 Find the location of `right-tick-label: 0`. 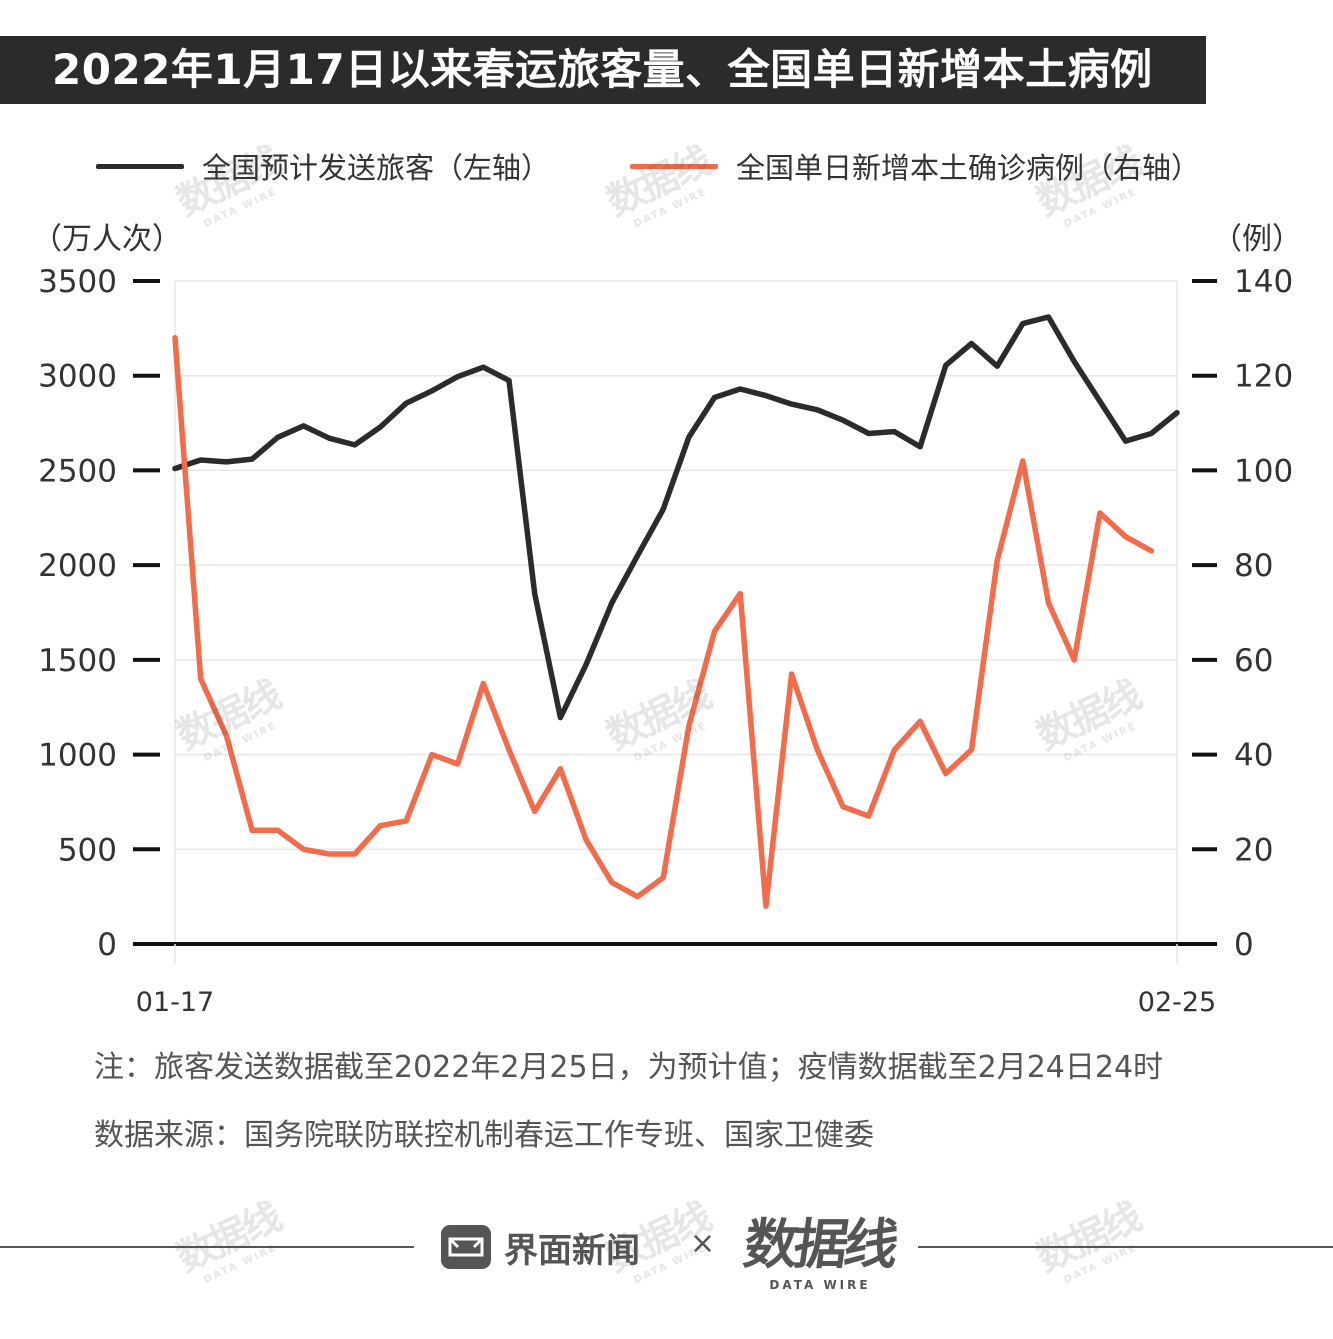

right-tick-label: 0 is located at coordinates (1244, 945).